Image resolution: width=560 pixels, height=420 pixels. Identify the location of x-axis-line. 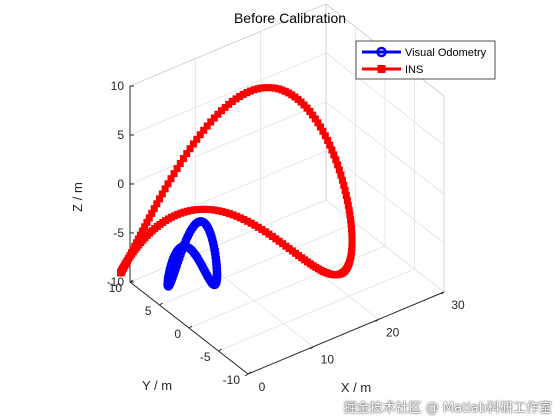
(346, 333).